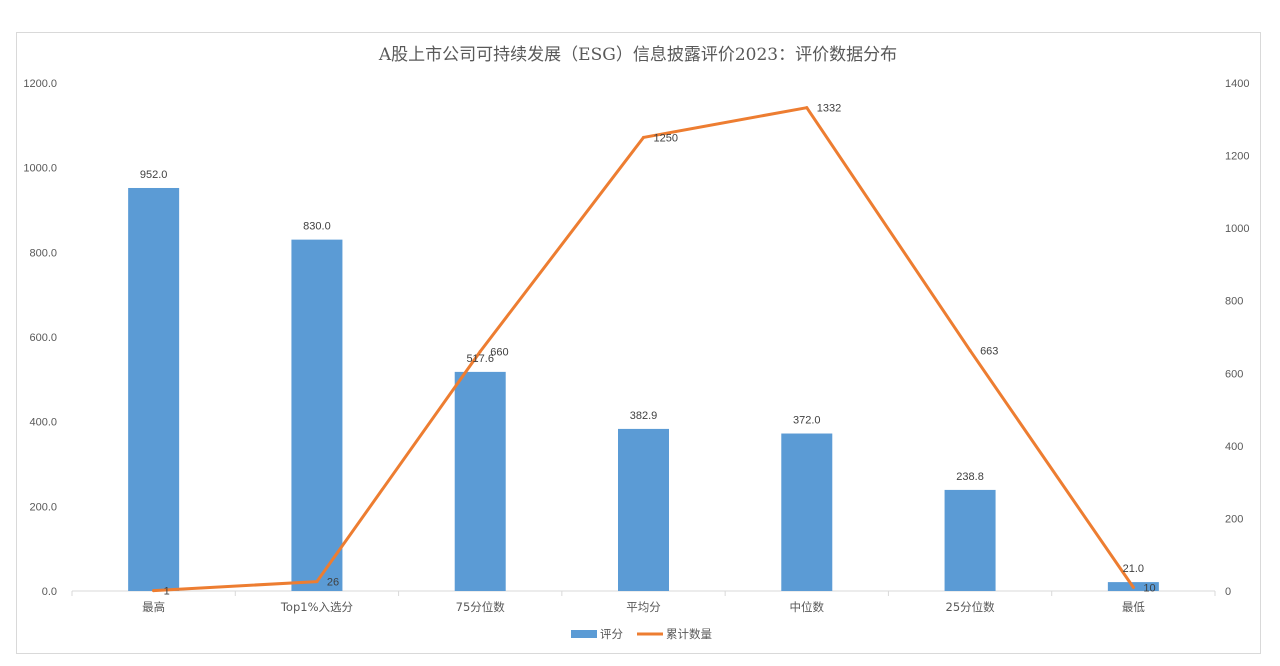 The image size is (1280, 666). What do you see at coordinates (971, 607) in the screenshot?
I see `x-category-label: 25分位数` at bounding box center [971, 607].